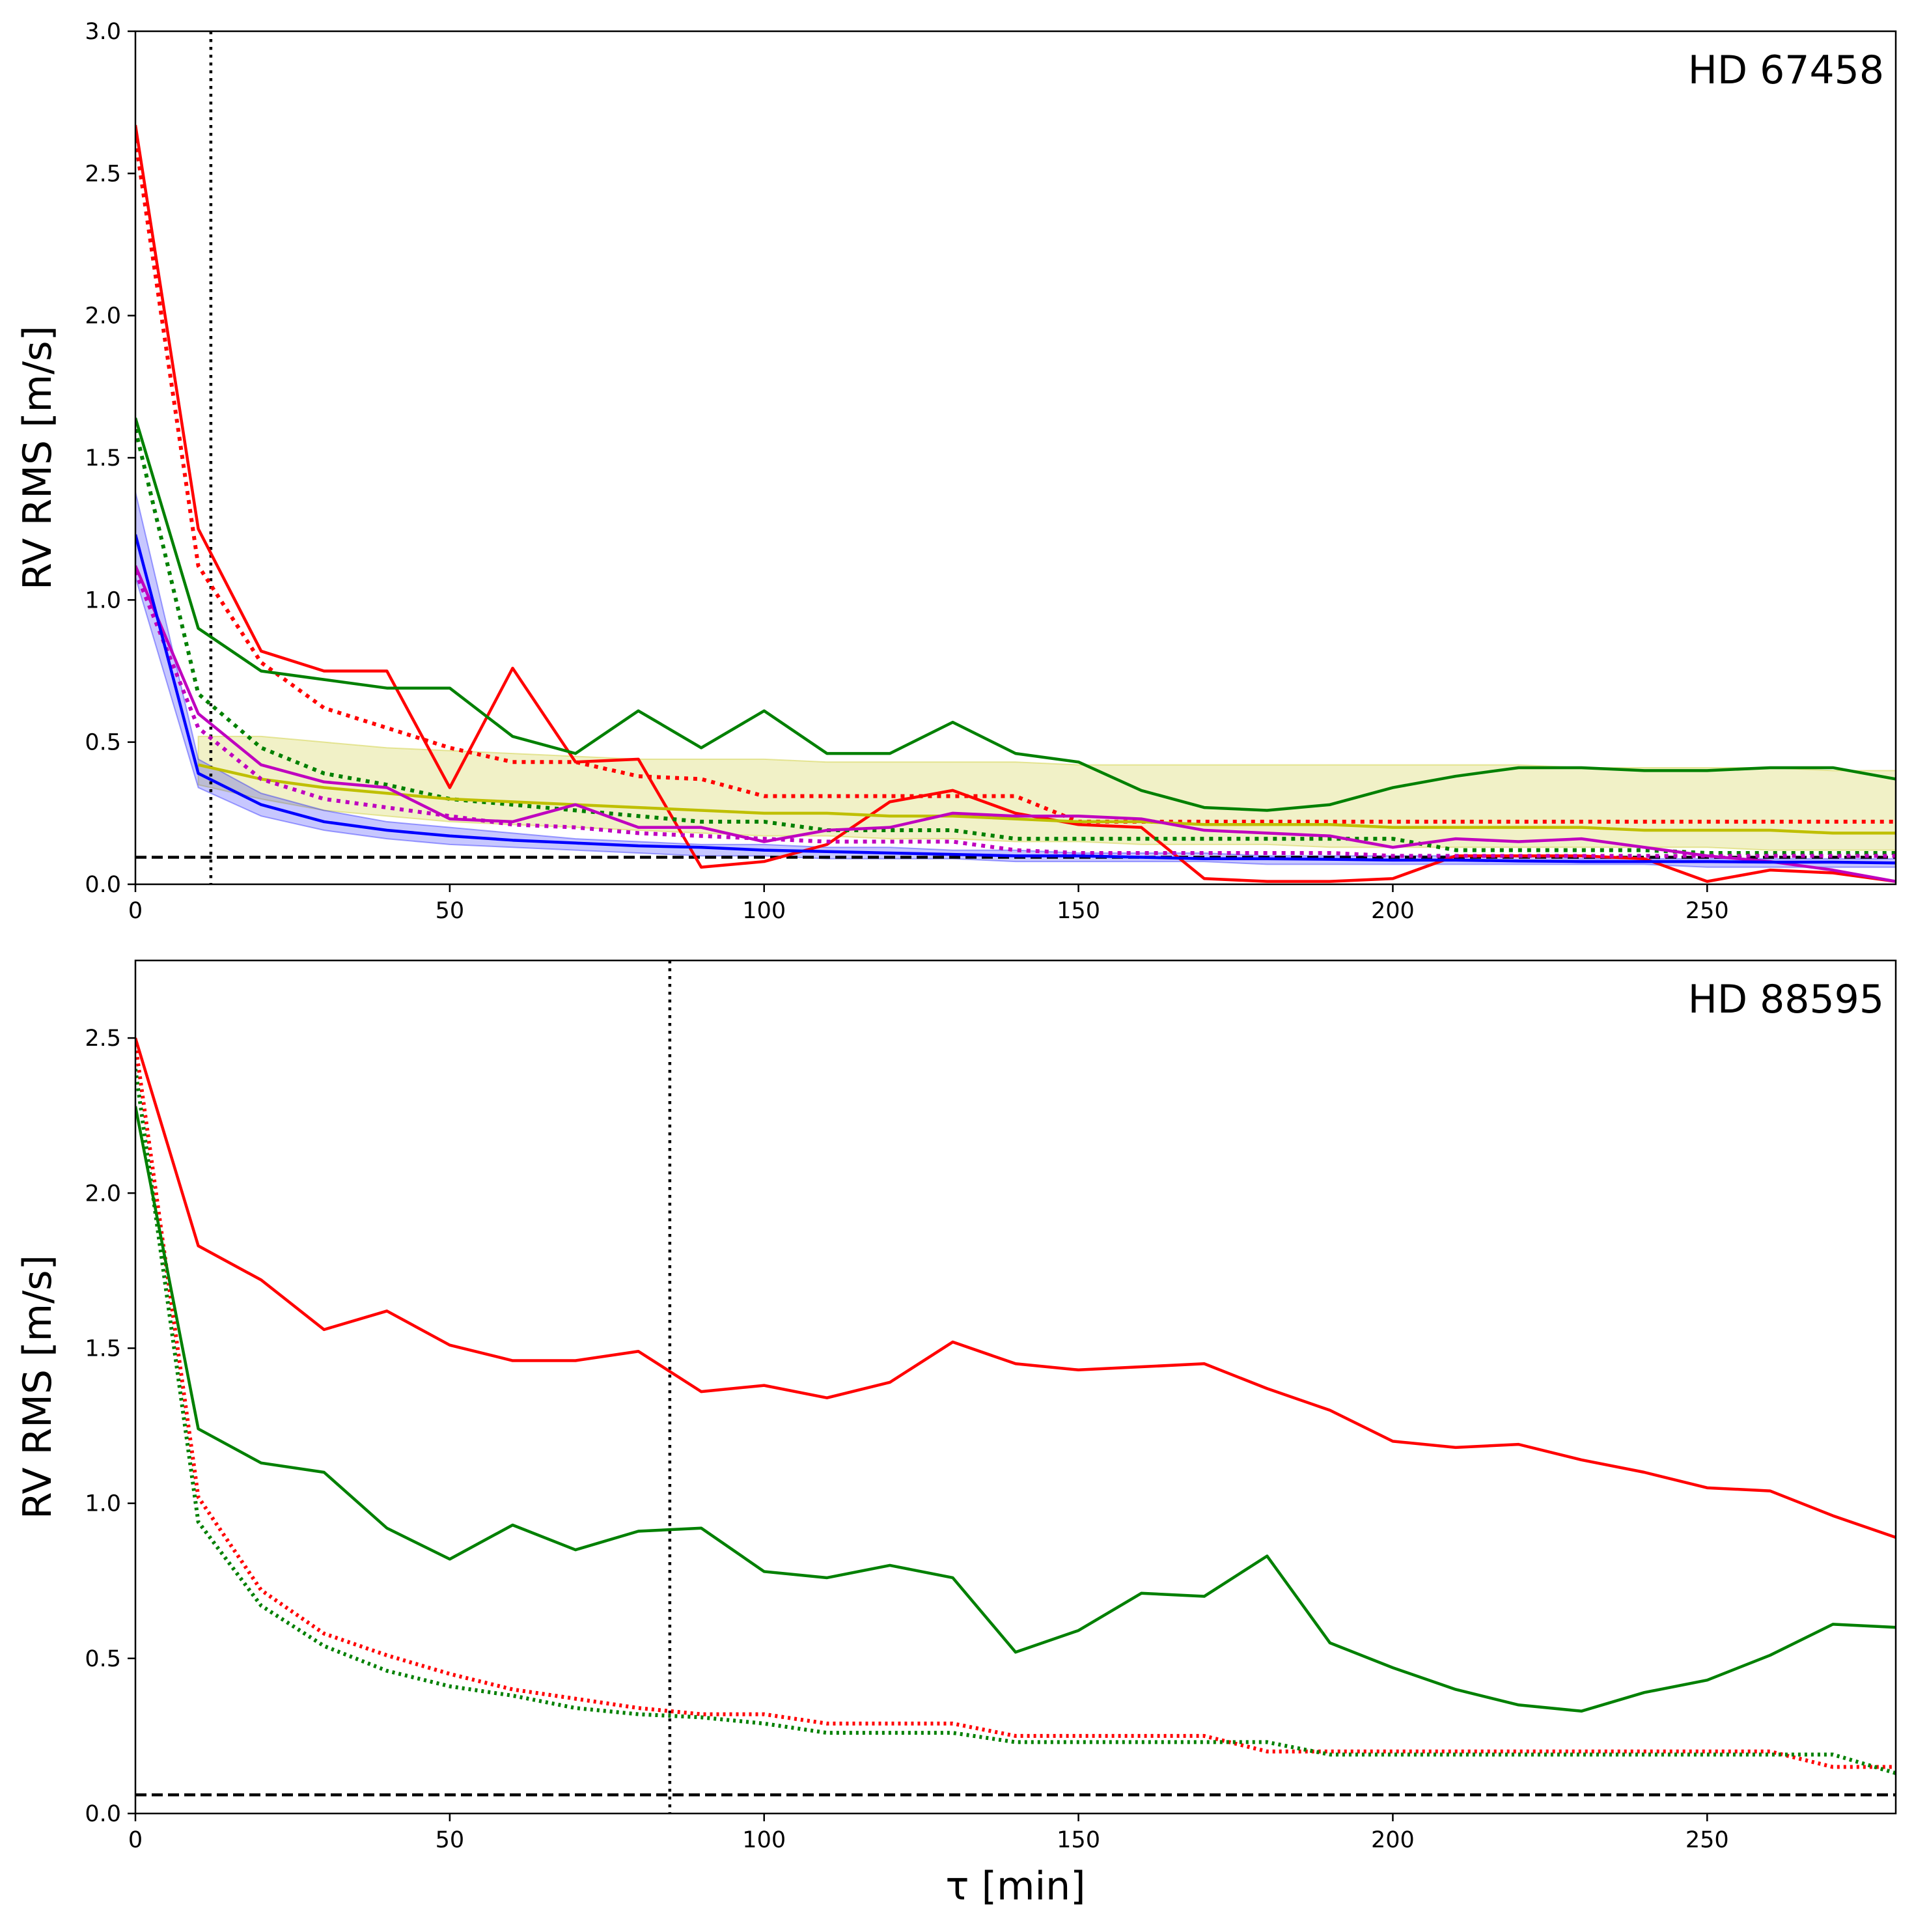 This screenshot has width=1914, height=1932. What do you see at coordinates (1786, 71) in the screenshot?
I see `panel-title: HD 67458` at bounding box center [1786, 71].